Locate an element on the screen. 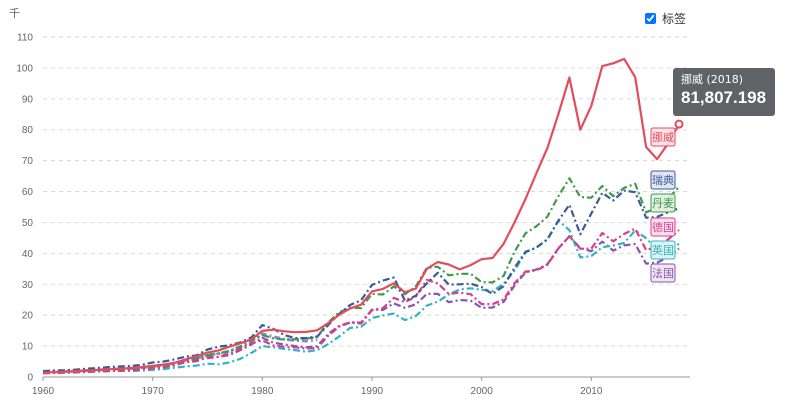 This screenshot has height=408, width=800. tooltip-year: 2018 is located at coordinates (724, 79).